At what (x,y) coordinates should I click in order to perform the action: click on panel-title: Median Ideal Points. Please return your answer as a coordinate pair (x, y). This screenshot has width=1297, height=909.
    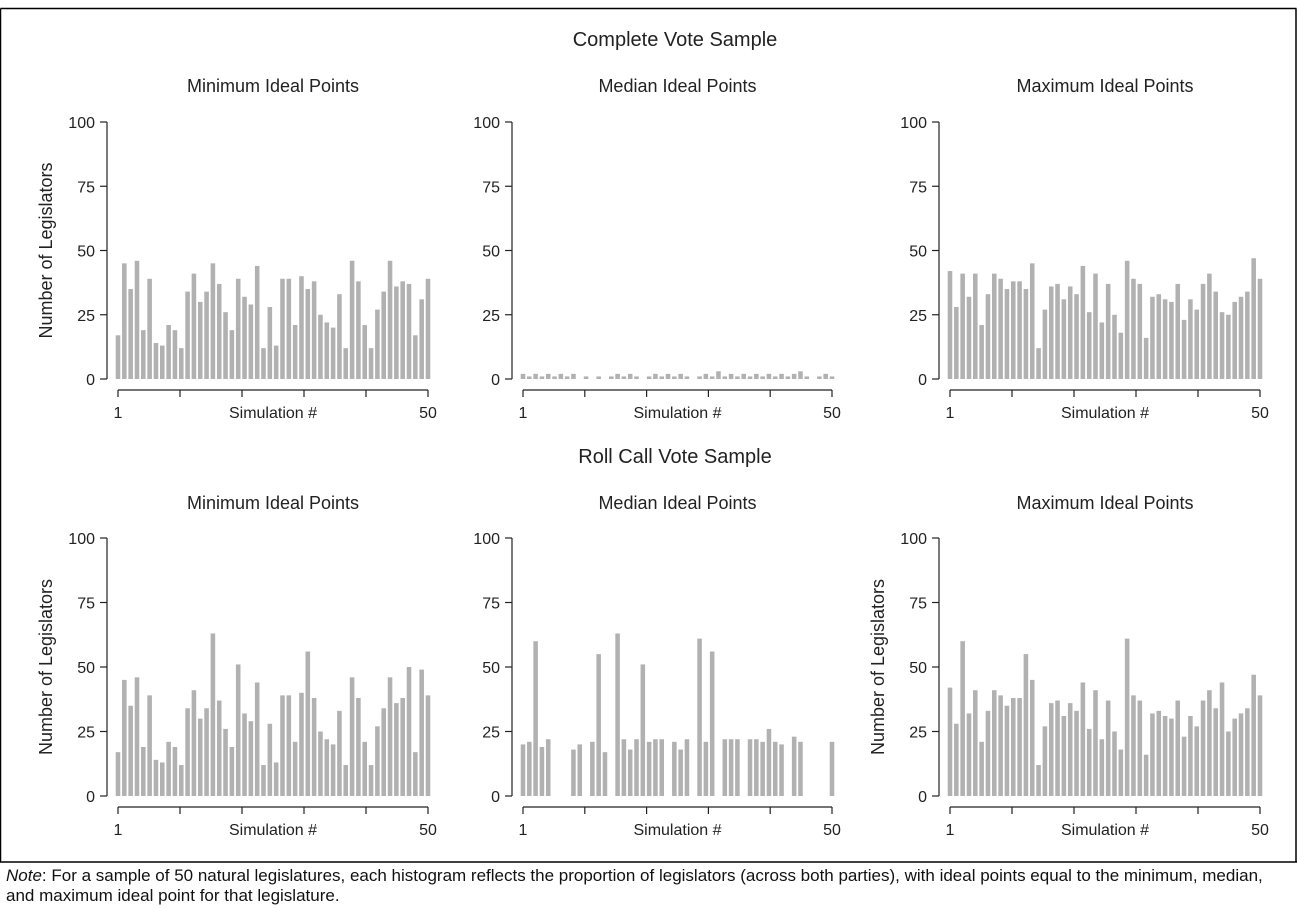
    Looking at the image, I should click on (677, 503).